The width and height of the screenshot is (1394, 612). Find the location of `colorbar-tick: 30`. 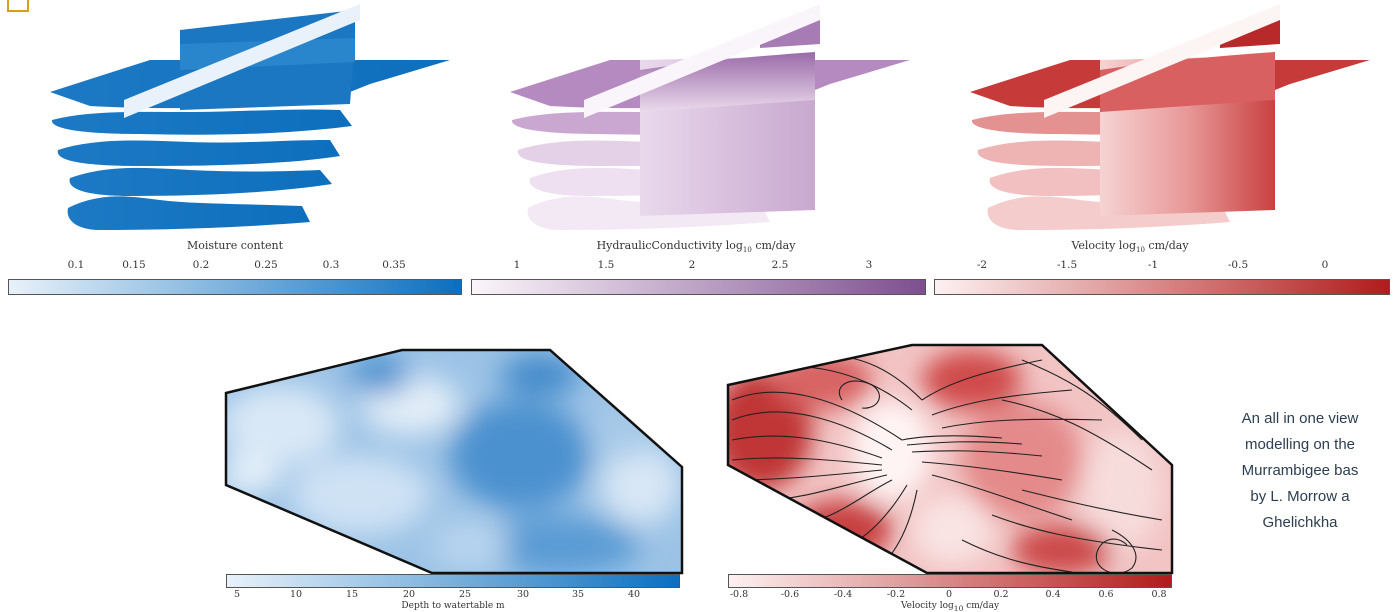

colorbar-tick: 30 is located at coordinates (523, 594).